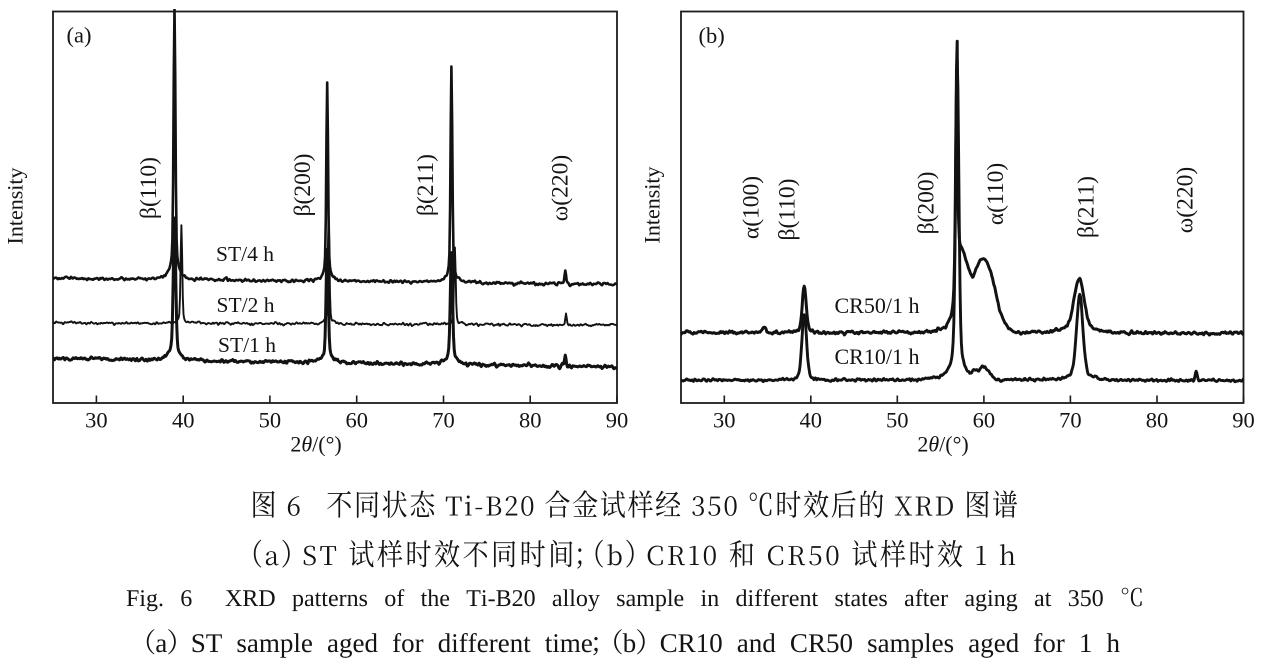 The height and width of the screenshot is (672, 1266). Describe the element at coordinates (245, 254) in the screenshot. I see `svg-text: ST/4 h` at that location.